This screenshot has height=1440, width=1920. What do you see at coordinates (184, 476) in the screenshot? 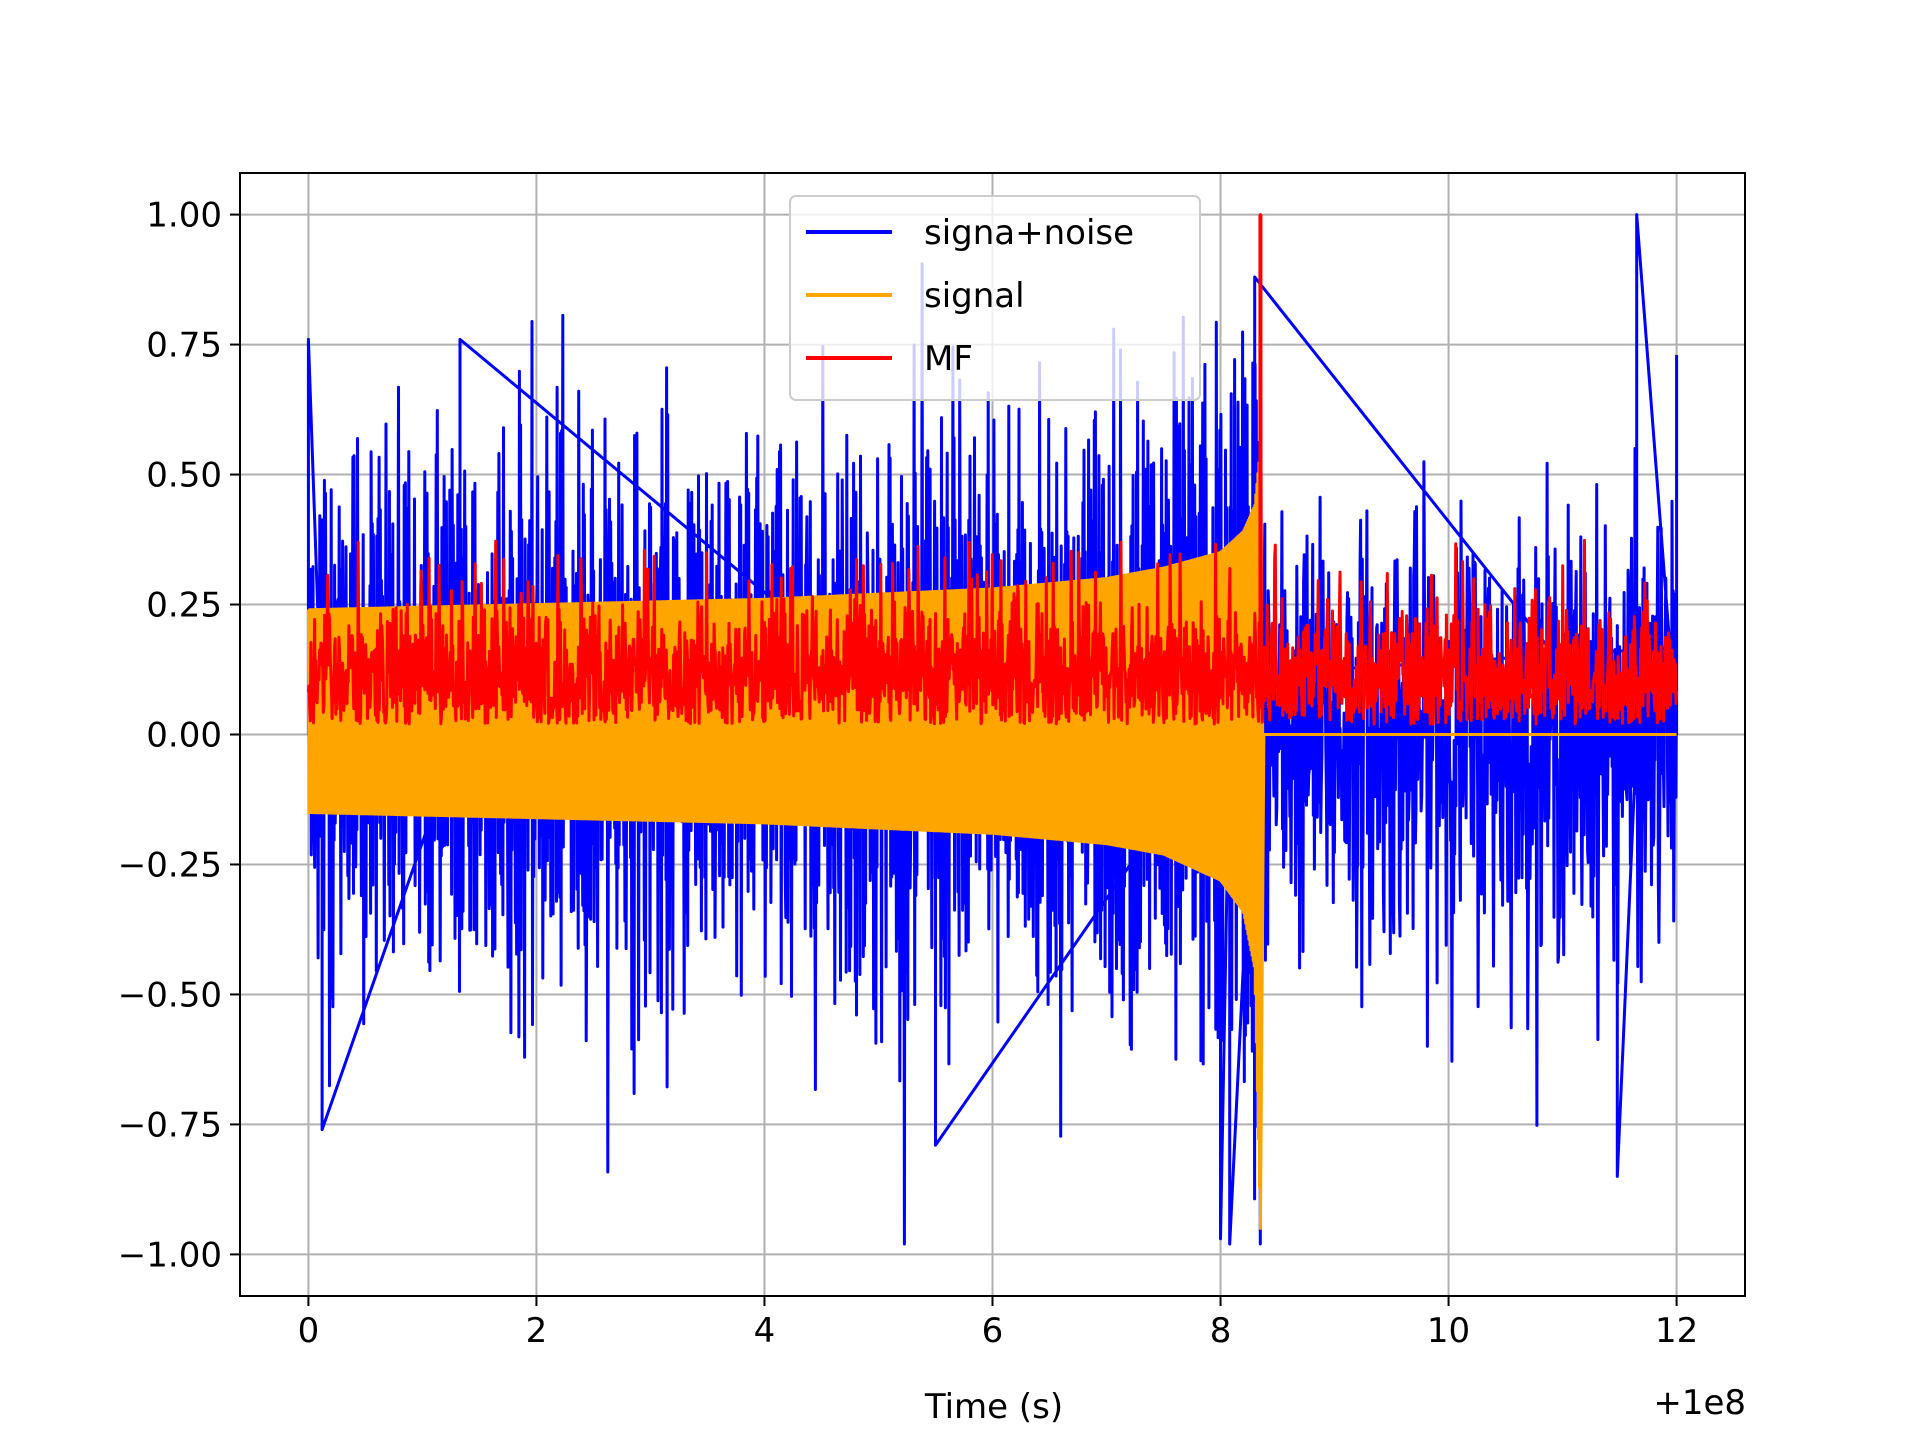
I see `y-tick-label-6: 0.50` at bounding box center [184, 476].